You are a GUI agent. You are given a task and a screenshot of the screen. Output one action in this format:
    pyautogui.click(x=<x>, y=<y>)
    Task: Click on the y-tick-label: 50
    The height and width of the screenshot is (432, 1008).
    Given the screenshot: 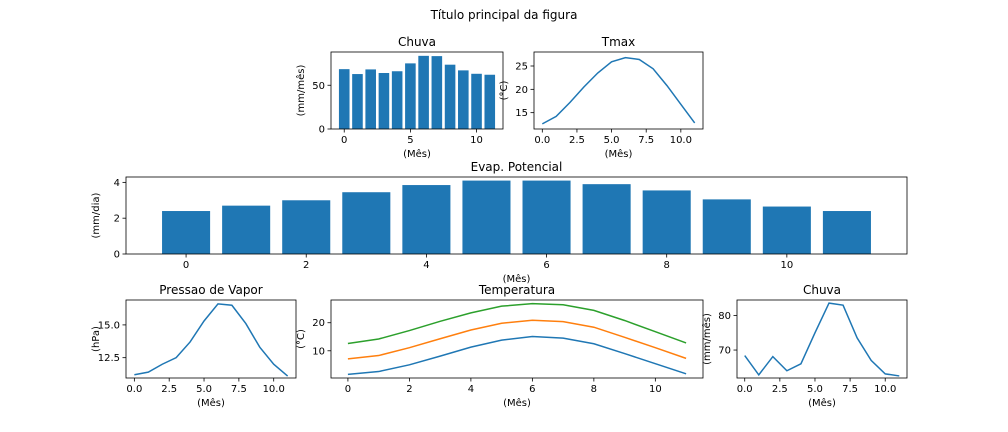 What is the action you would take?
    pyautogui.click(x=318, y=86)
    